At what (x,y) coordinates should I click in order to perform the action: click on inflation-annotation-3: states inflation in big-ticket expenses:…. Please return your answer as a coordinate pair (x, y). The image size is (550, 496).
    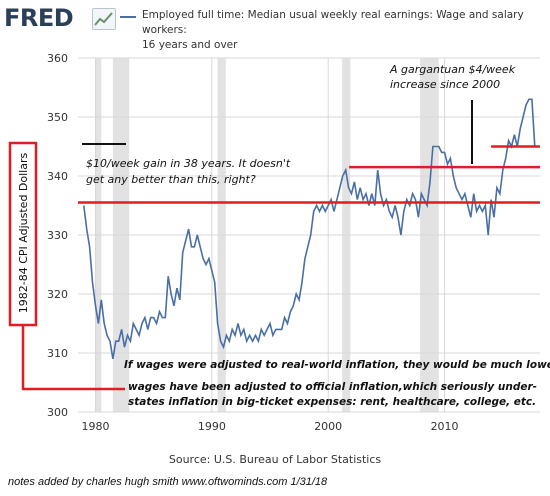
    Looking at the image, I should click on (332, 402).